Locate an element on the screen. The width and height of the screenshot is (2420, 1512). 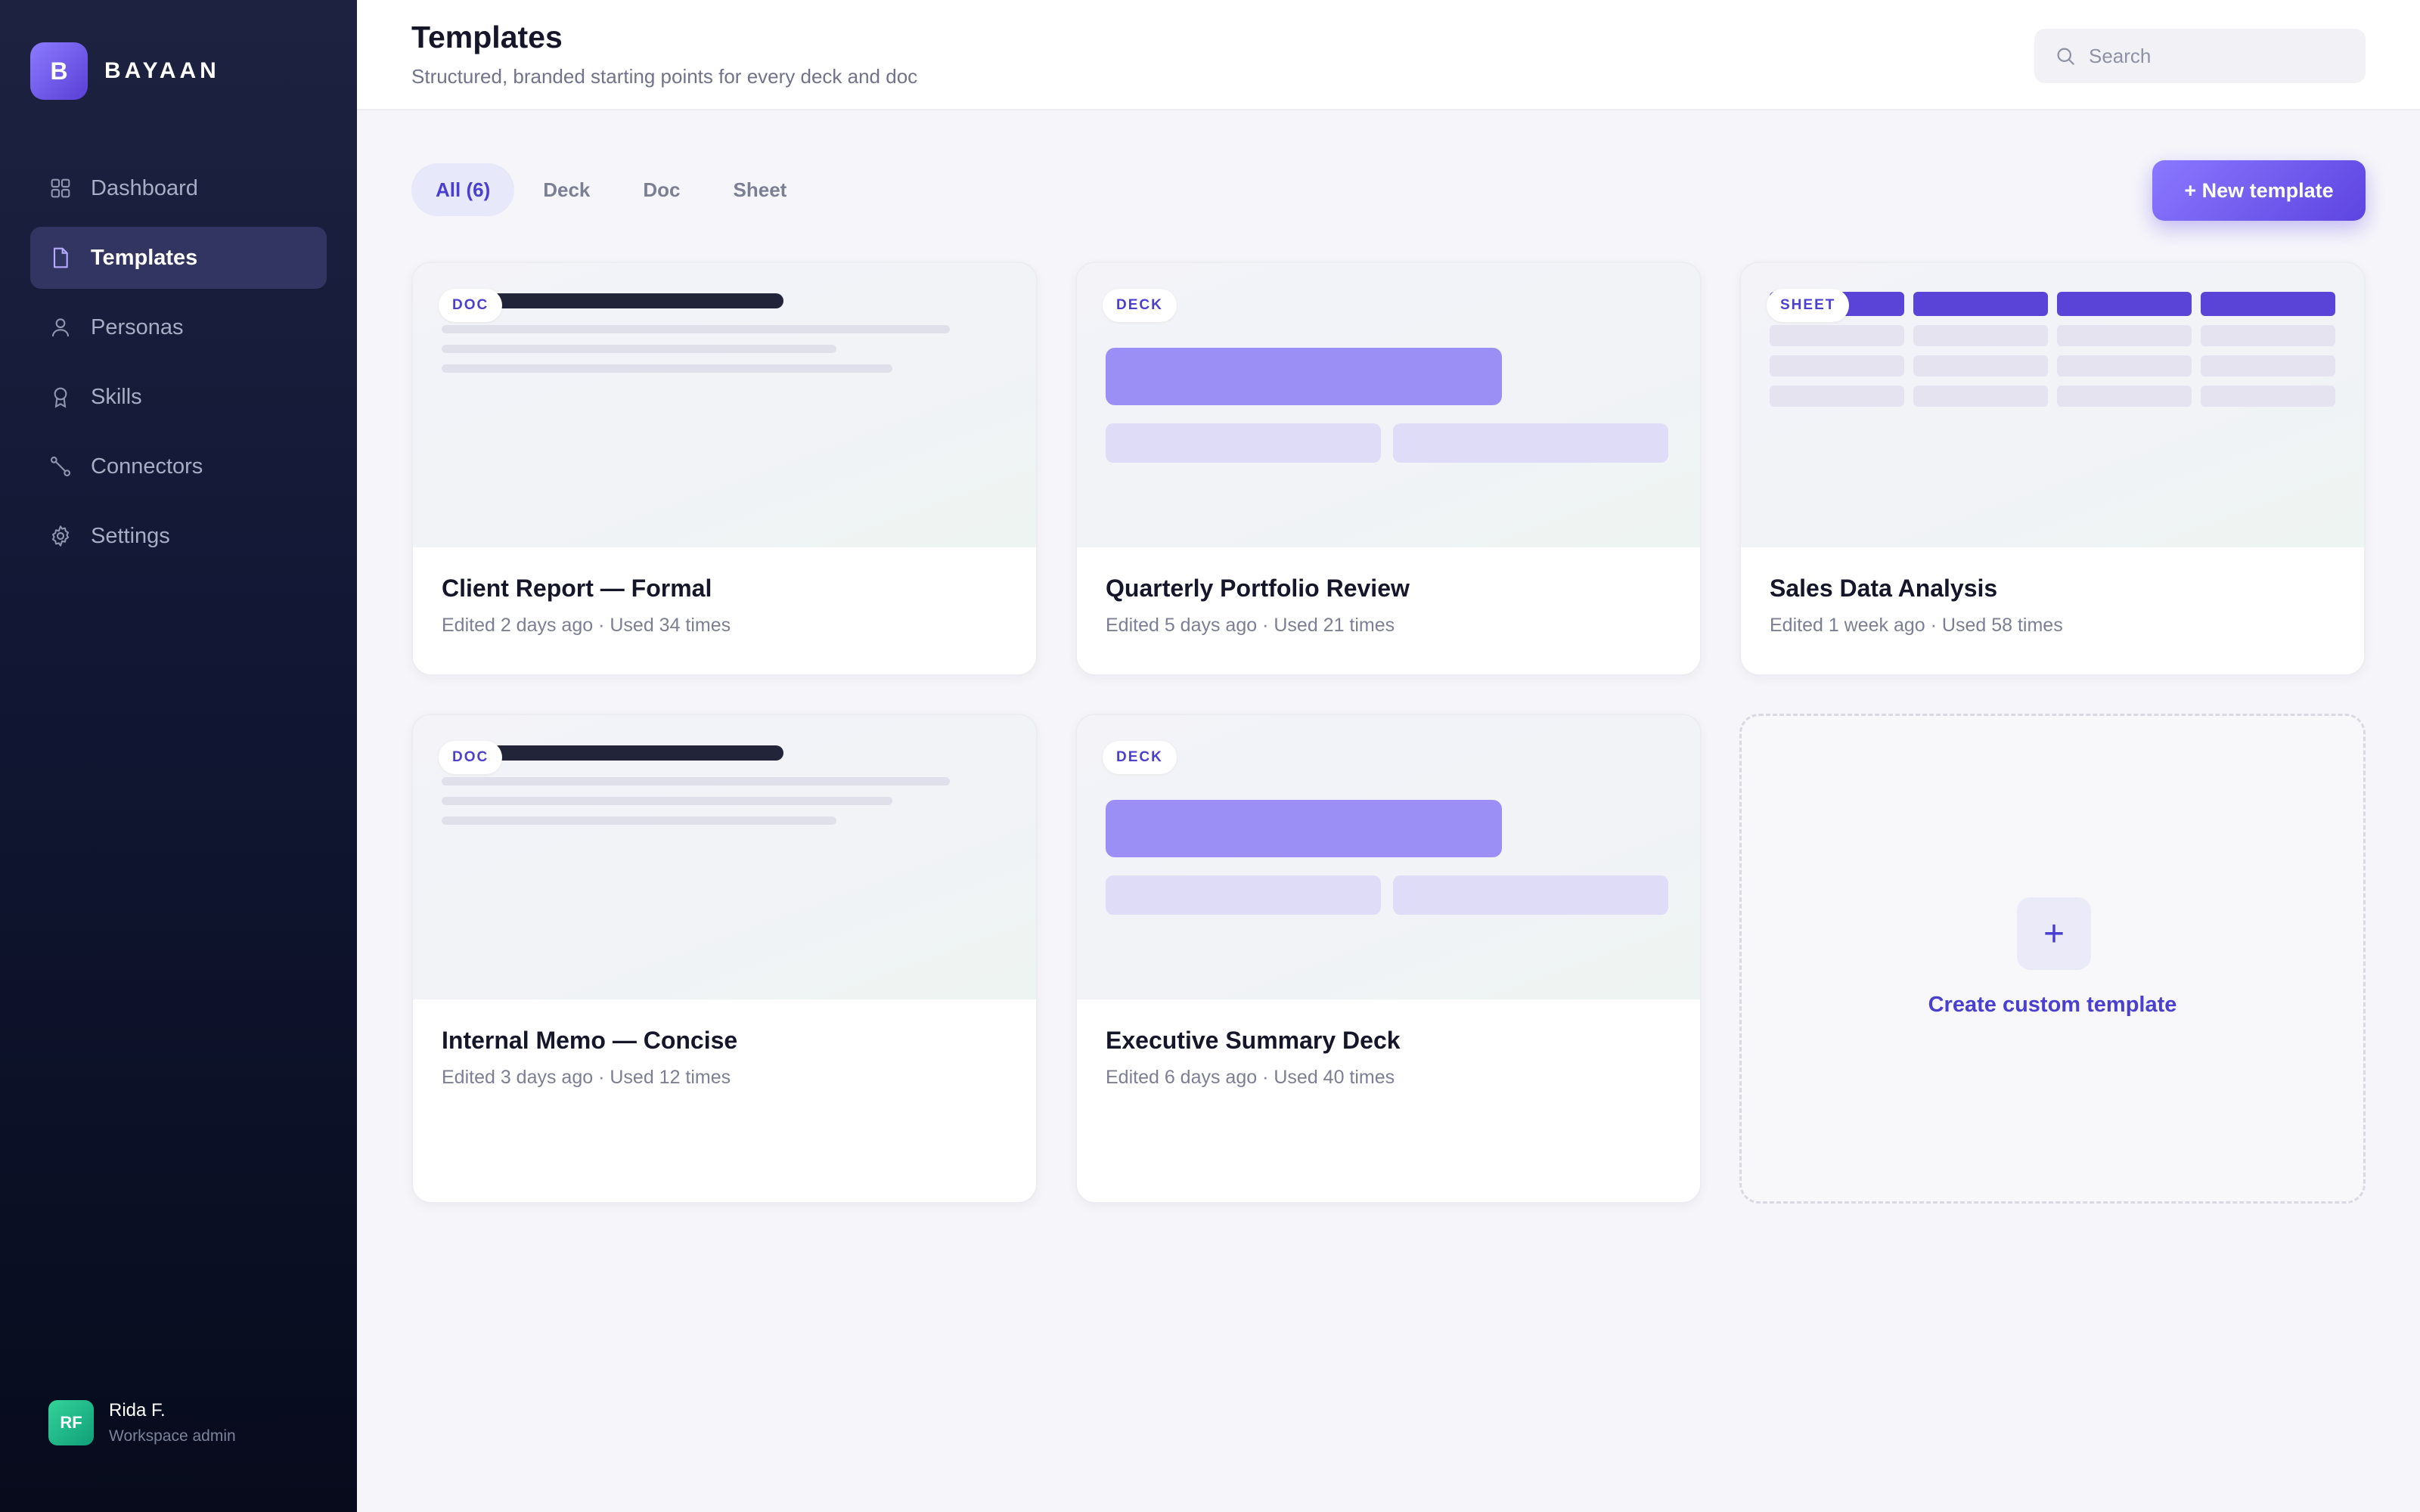
sidebar-item-label: Personas is located at coordinates (137, 326).